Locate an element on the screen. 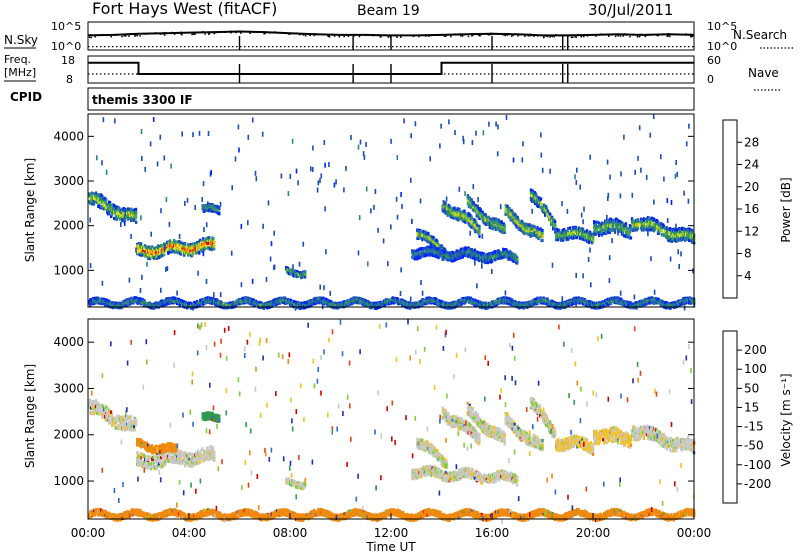  frequency-panel: 18 8 60 0 is located at coordinates (391, 70).